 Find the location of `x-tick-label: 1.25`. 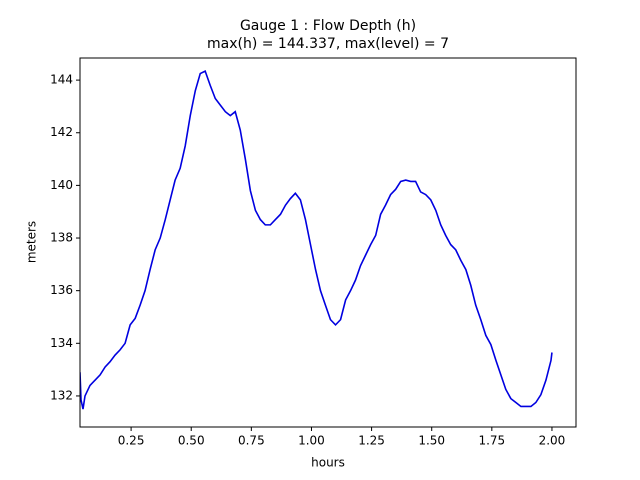

x-tick-label: 1.25 is located at coordinates (371, 441).